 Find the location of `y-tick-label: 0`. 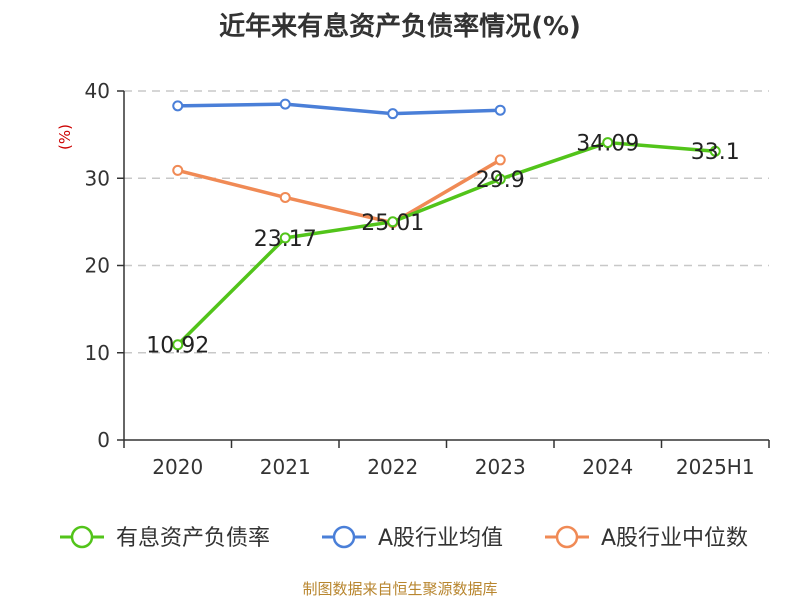

y-tick-label: 0 is located at coordinates (103, 440).